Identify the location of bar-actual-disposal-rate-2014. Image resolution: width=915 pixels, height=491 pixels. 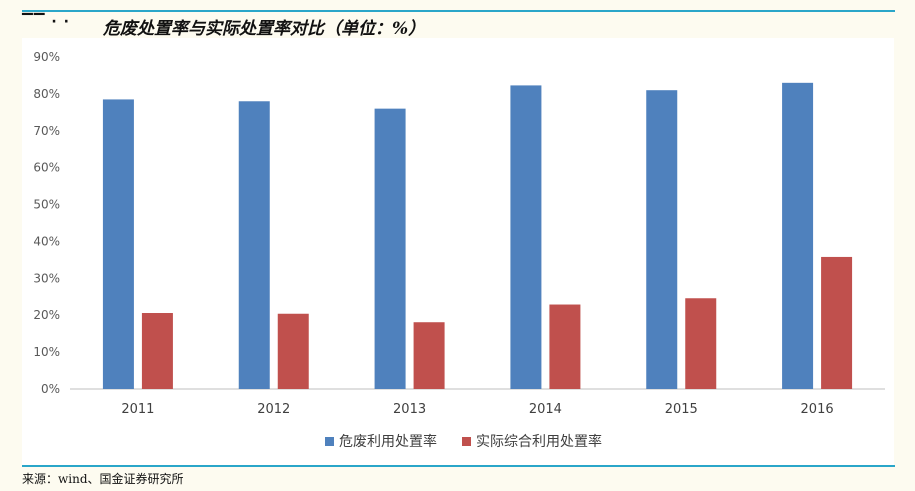
(565, 346).